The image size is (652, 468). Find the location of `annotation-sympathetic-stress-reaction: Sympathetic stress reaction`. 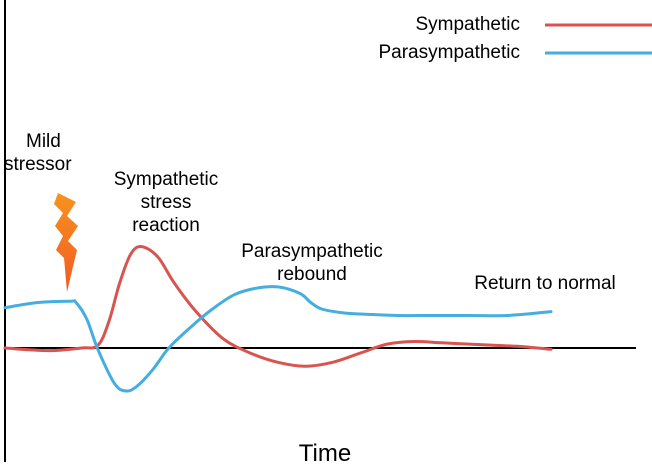

annotation-sympathetic-stress-reaction: Sympathetic stress reaction is located at coordinates (166, 202).